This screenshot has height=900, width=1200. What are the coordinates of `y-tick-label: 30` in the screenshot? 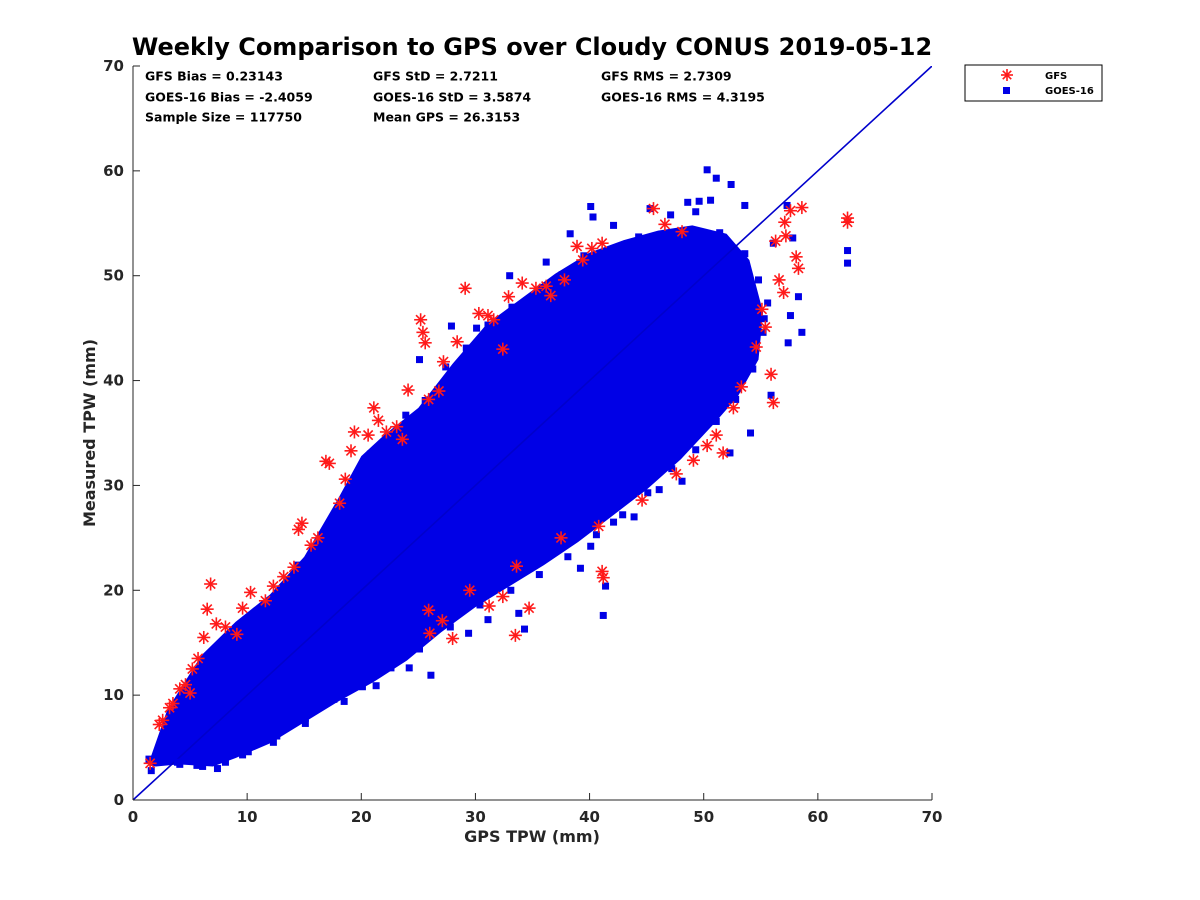 It's located at (113, 485).